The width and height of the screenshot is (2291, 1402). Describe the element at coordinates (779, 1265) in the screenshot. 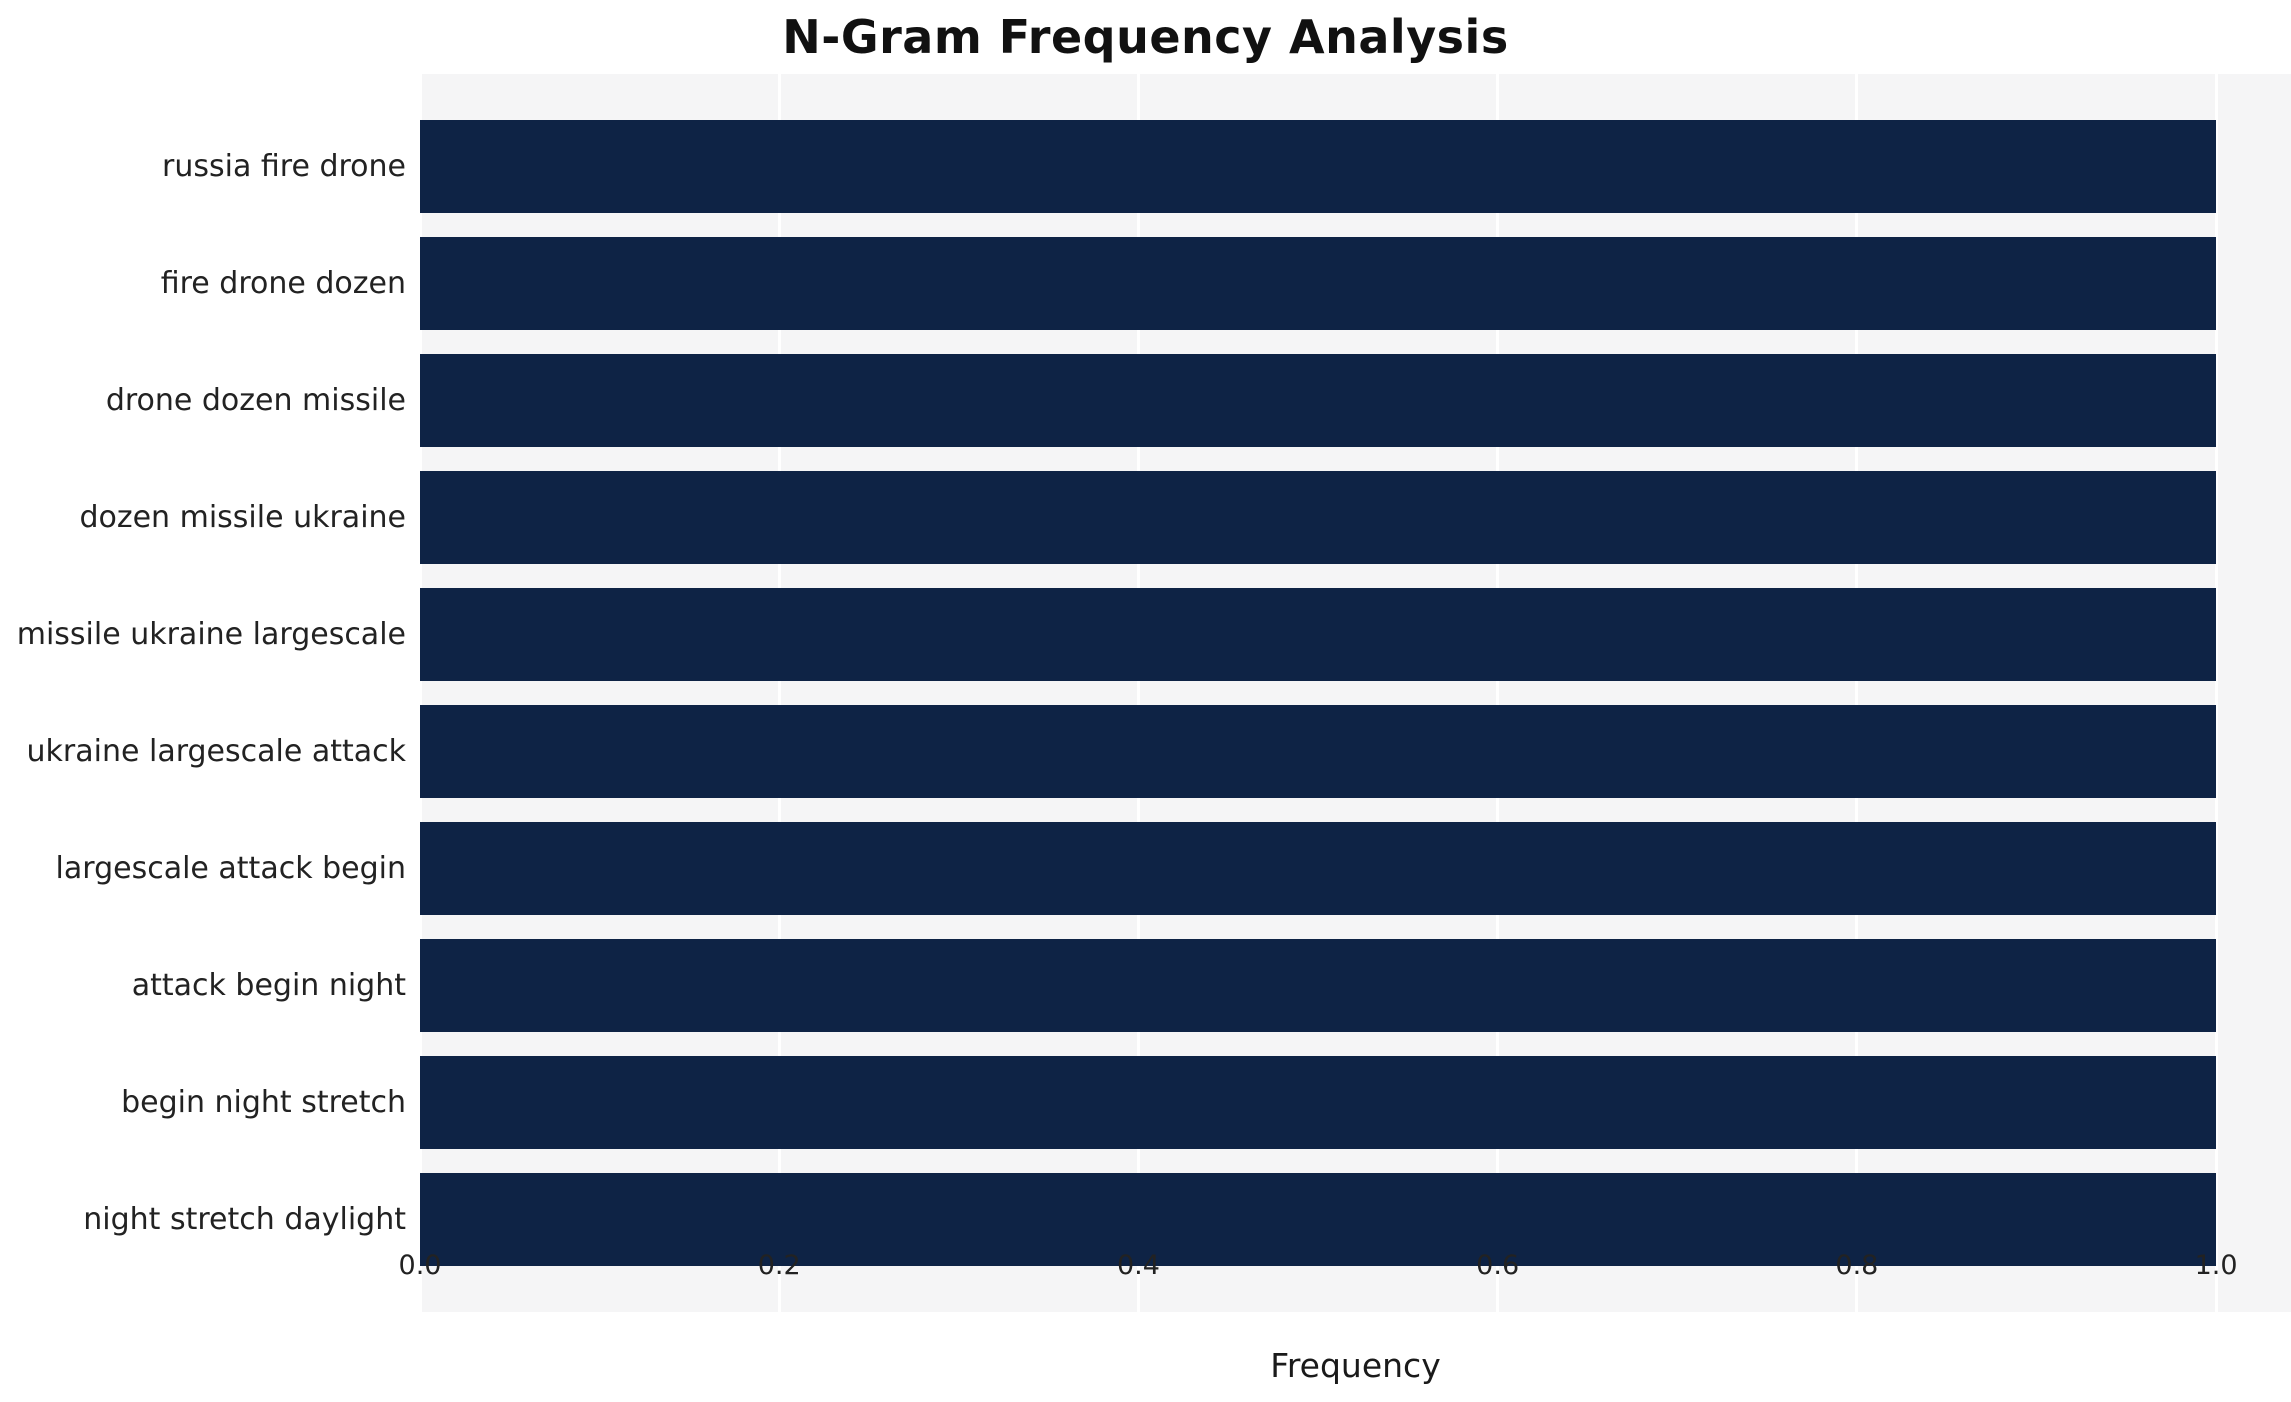

I see `x-tick-label: 0.2` at that location.